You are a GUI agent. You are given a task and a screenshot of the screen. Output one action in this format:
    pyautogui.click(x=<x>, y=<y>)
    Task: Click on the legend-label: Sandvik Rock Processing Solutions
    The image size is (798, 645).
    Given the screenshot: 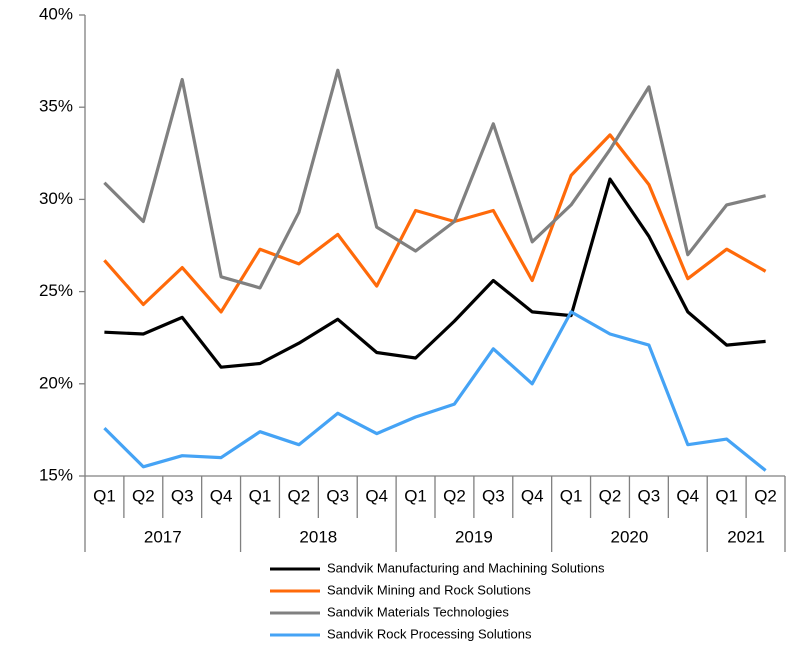 What is the action you would take?
    pyautogui.click(x=429, y=633)
    